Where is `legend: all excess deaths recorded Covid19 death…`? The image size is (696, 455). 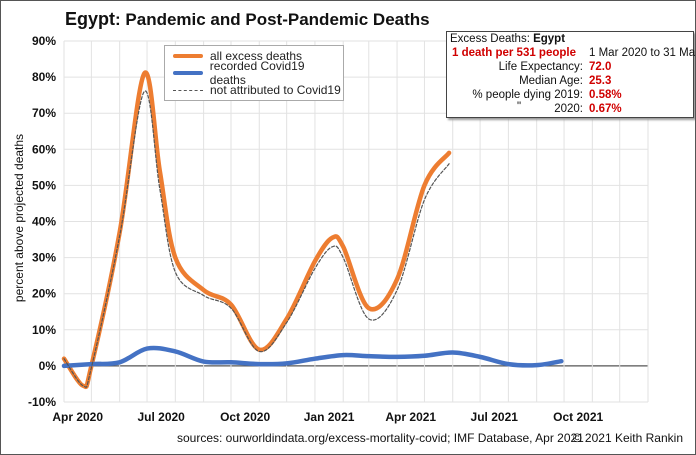
legend: all excess deaths recorded Covid19 death… is located at coordinates (254, 73).